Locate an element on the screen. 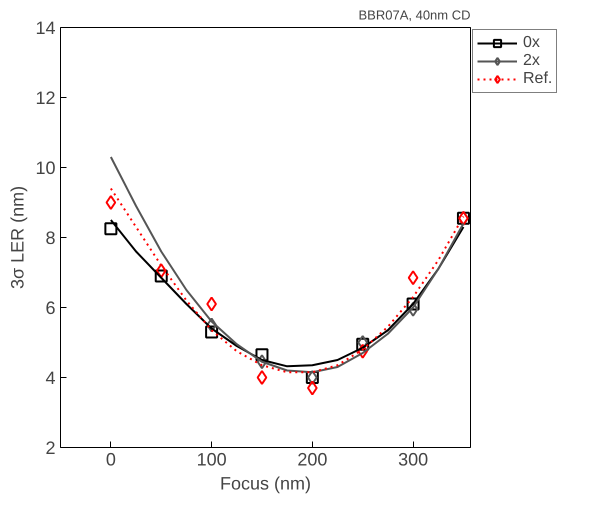 Image resolution: width=610 pixels, height=508 pixels. legend-label: 2x is located at coordinates (532, 61).